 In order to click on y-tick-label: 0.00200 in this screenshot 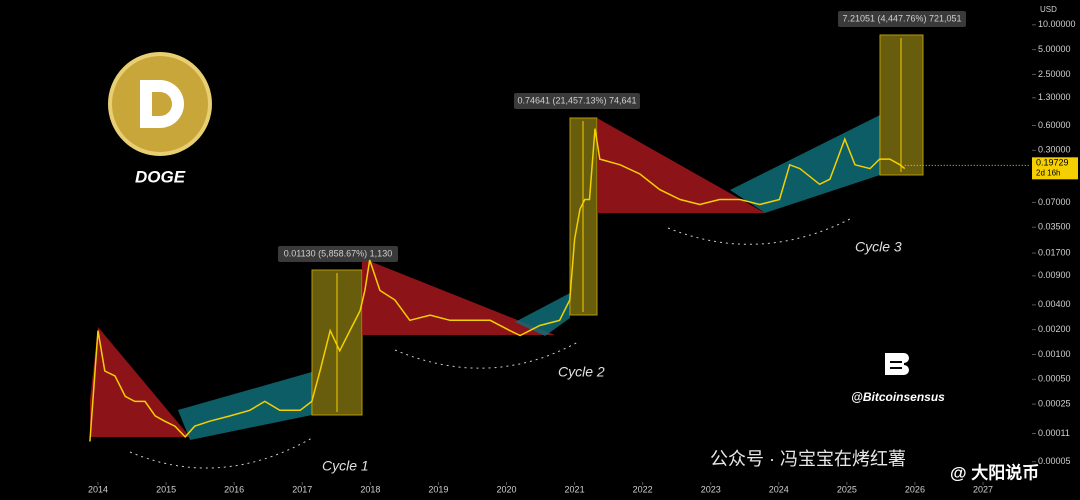, I will do `click(1054, 329)`.